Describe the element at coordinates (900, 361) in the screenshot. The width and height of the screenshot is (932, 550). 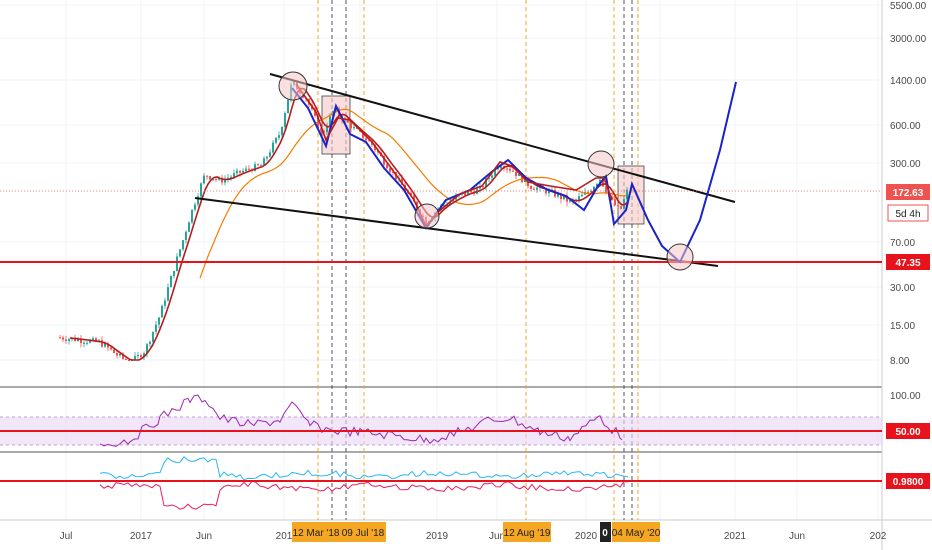
I see `price-tick-label: 8.00` at that location.